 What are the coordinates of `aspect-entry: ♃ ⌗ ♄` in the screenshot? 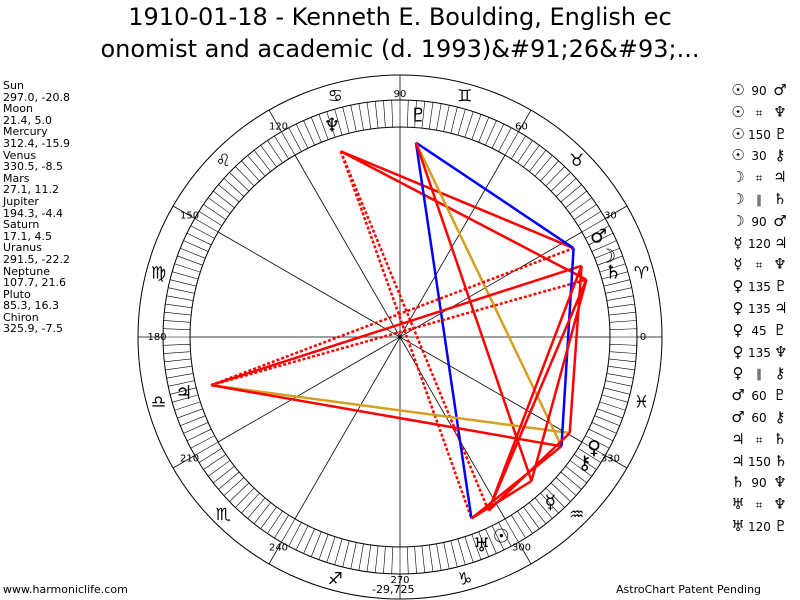 It's located at (763, 440).